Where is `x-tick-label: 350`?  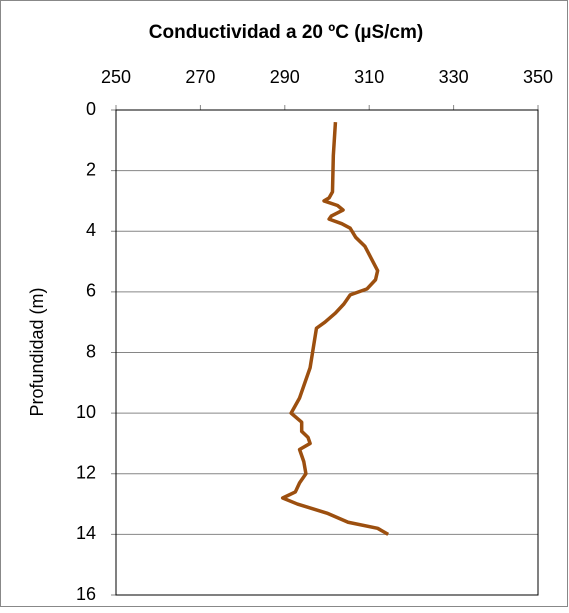
x-tick-label: 350 is located at coordinates (538, 77).